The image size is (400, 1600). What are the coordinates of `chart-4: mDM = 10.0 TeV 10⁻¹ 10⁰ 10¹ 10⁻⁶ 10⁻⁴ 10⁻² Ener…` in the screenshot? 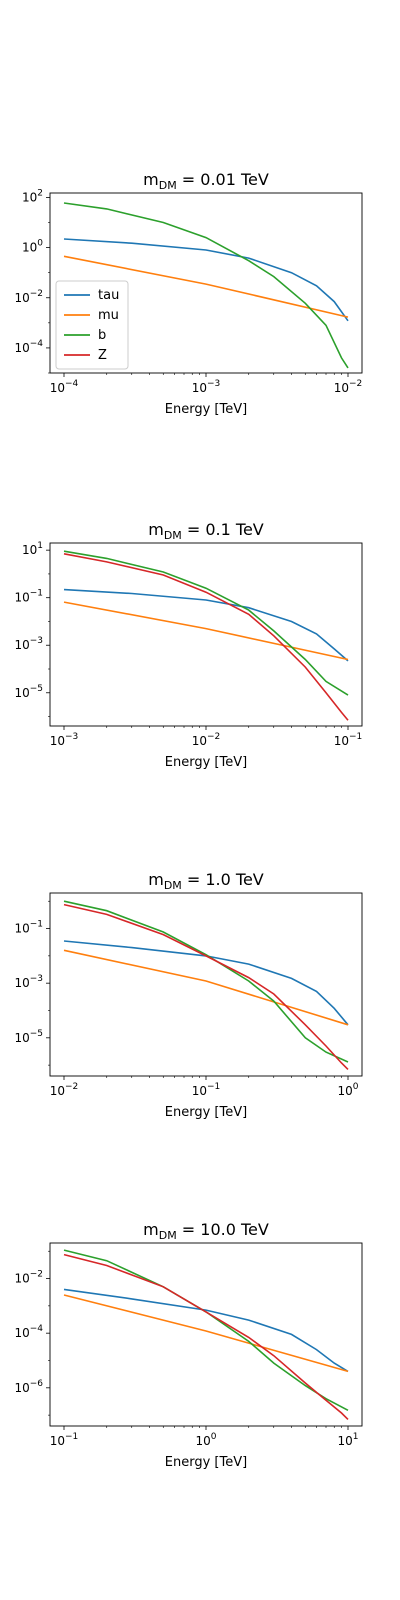 It's located at (188, 1345).